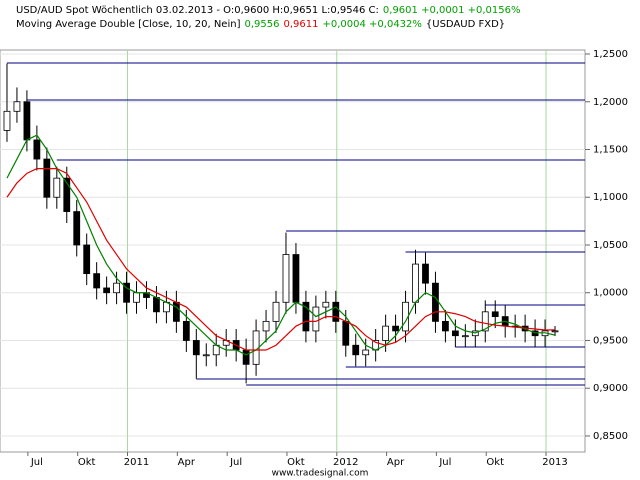 Image resolution: width=640 pixels, height=480 pixels. Describe the element at coordinates (610, 245) in the screenshot. I see `y-tick-label: 1,0500` at that location.